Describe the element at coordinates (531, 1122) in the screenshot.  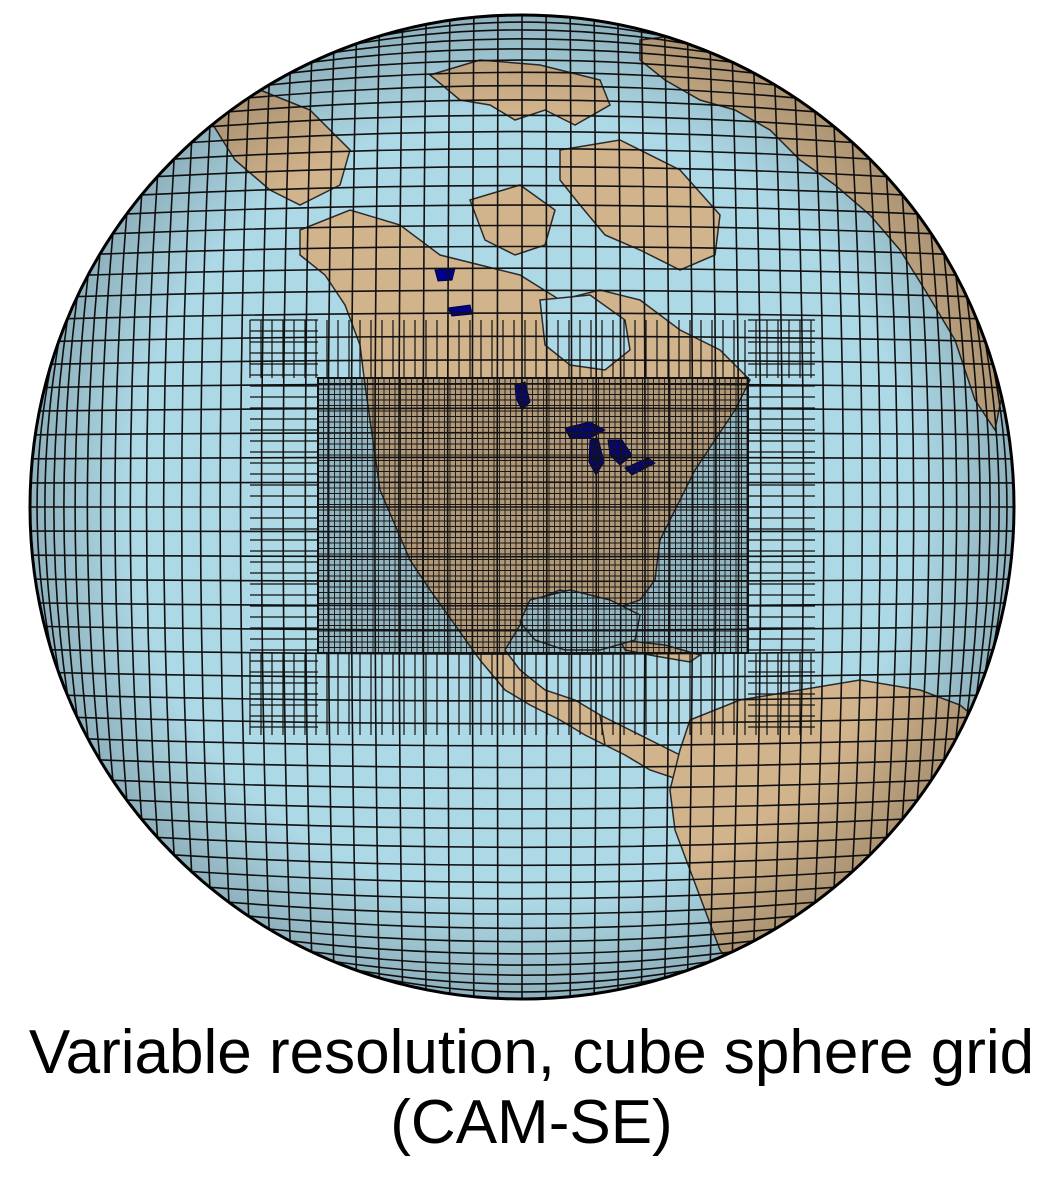
I see `caption-line-2: (CAM-SE)` at that location.